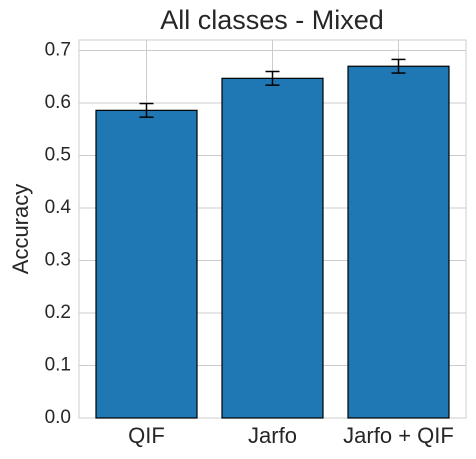 This screenshot has height=459, width=476. What do you see at coordinates (58, 207) in the screenshot?
I see `y-tick-label: 0.4` at bounding box center [58, 207].